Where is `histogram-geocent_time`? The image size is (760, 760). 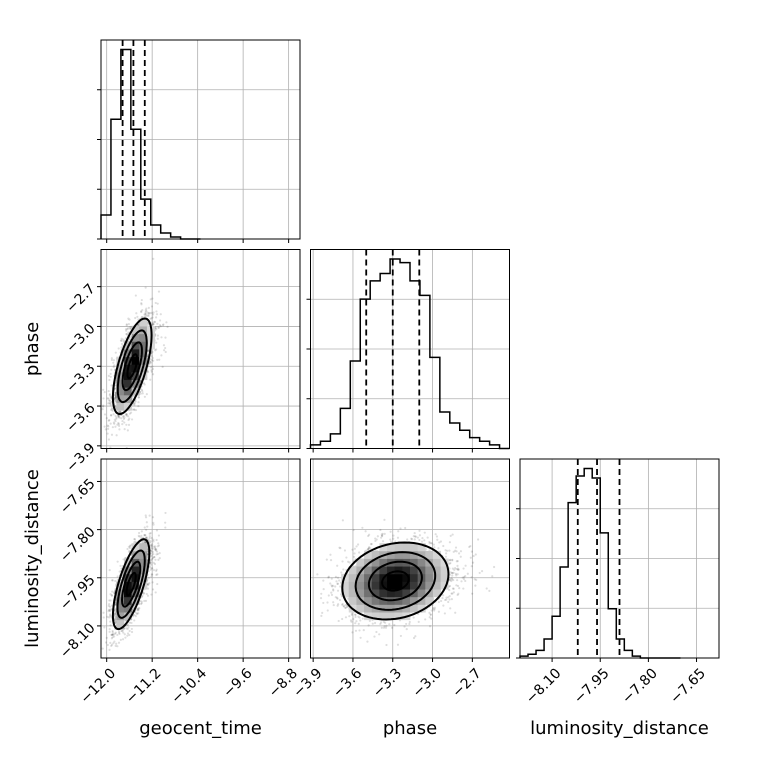 histogram-geocent_time is located at coordinates (150, 144).